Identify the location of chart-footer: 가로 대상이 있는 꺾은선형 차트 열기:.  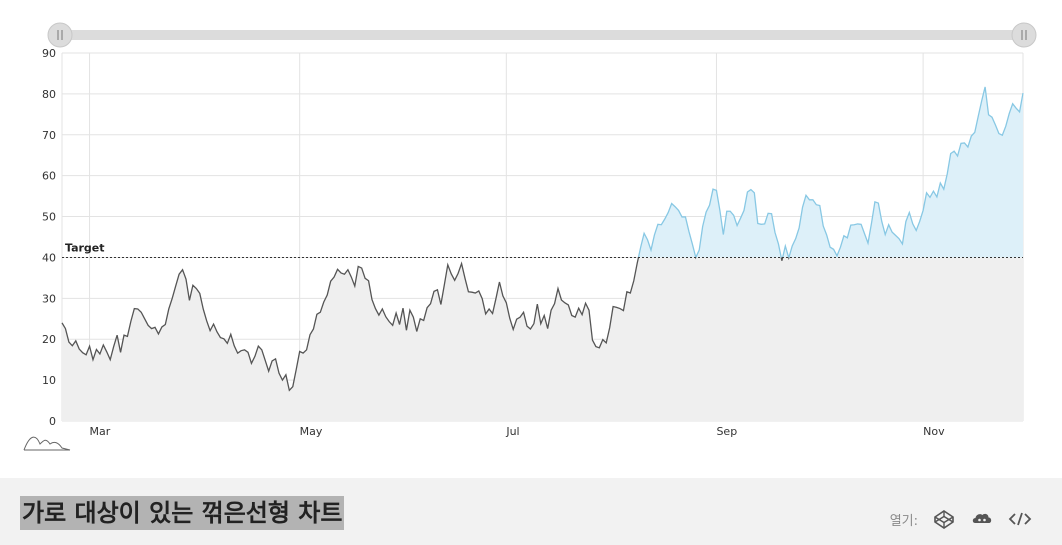
(531, 511).